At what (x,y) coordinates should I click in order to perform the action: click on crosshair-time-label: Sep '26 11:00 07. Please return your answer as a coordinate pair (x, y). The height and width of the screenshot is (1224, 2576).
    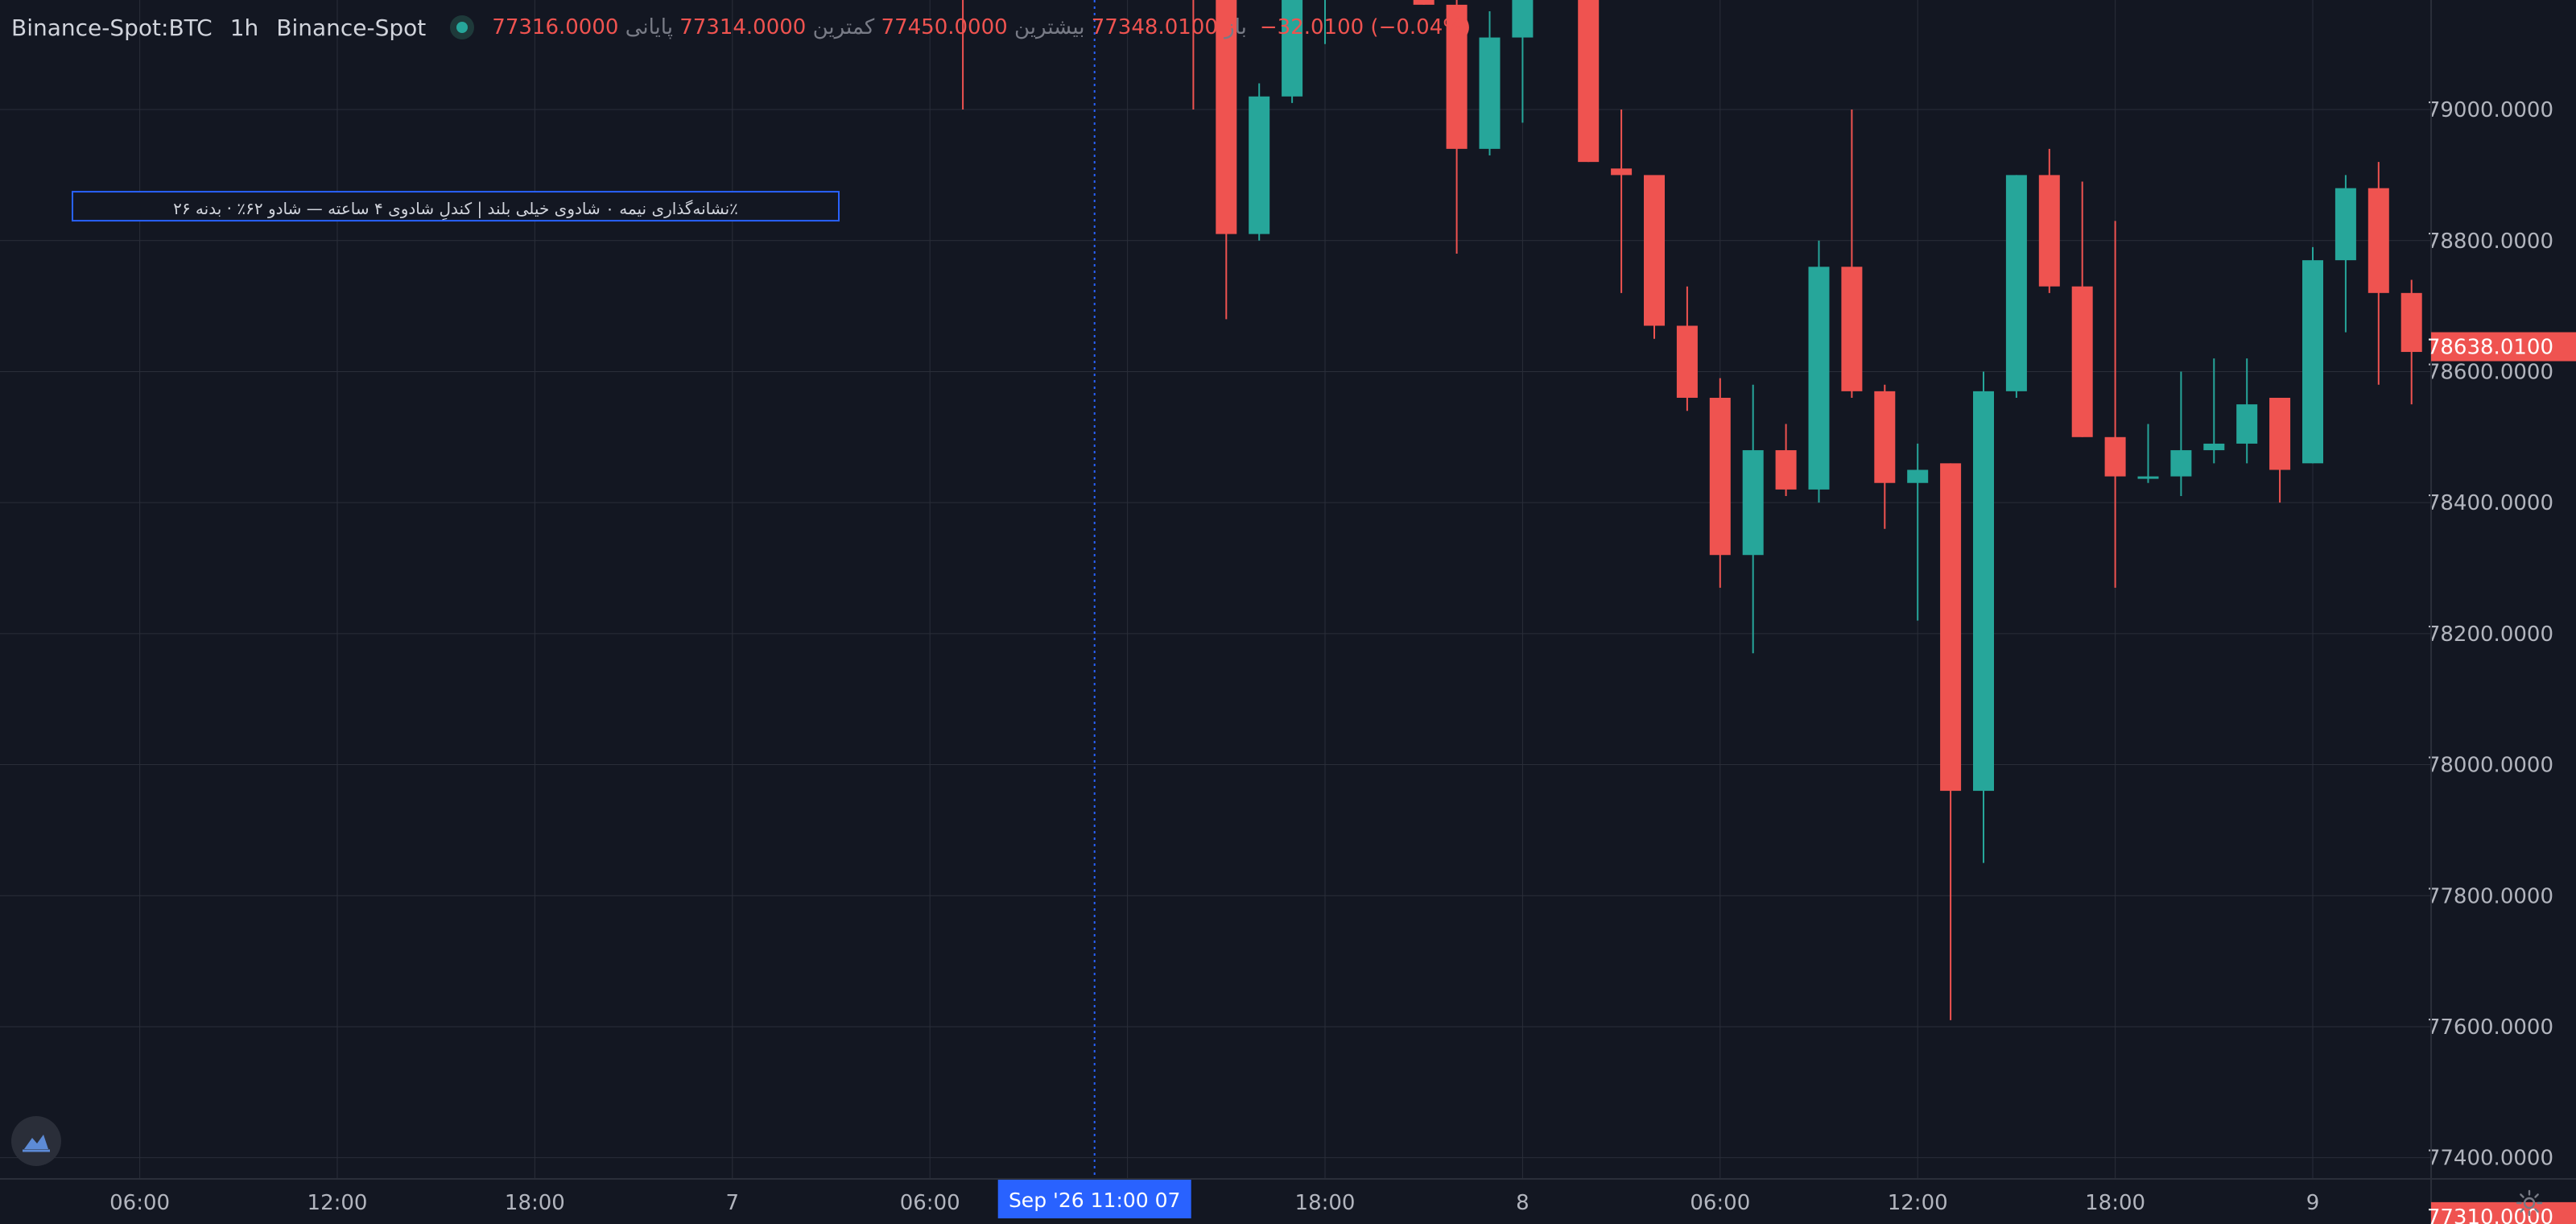
    Looking at the image, I should click on (1095, 1200).